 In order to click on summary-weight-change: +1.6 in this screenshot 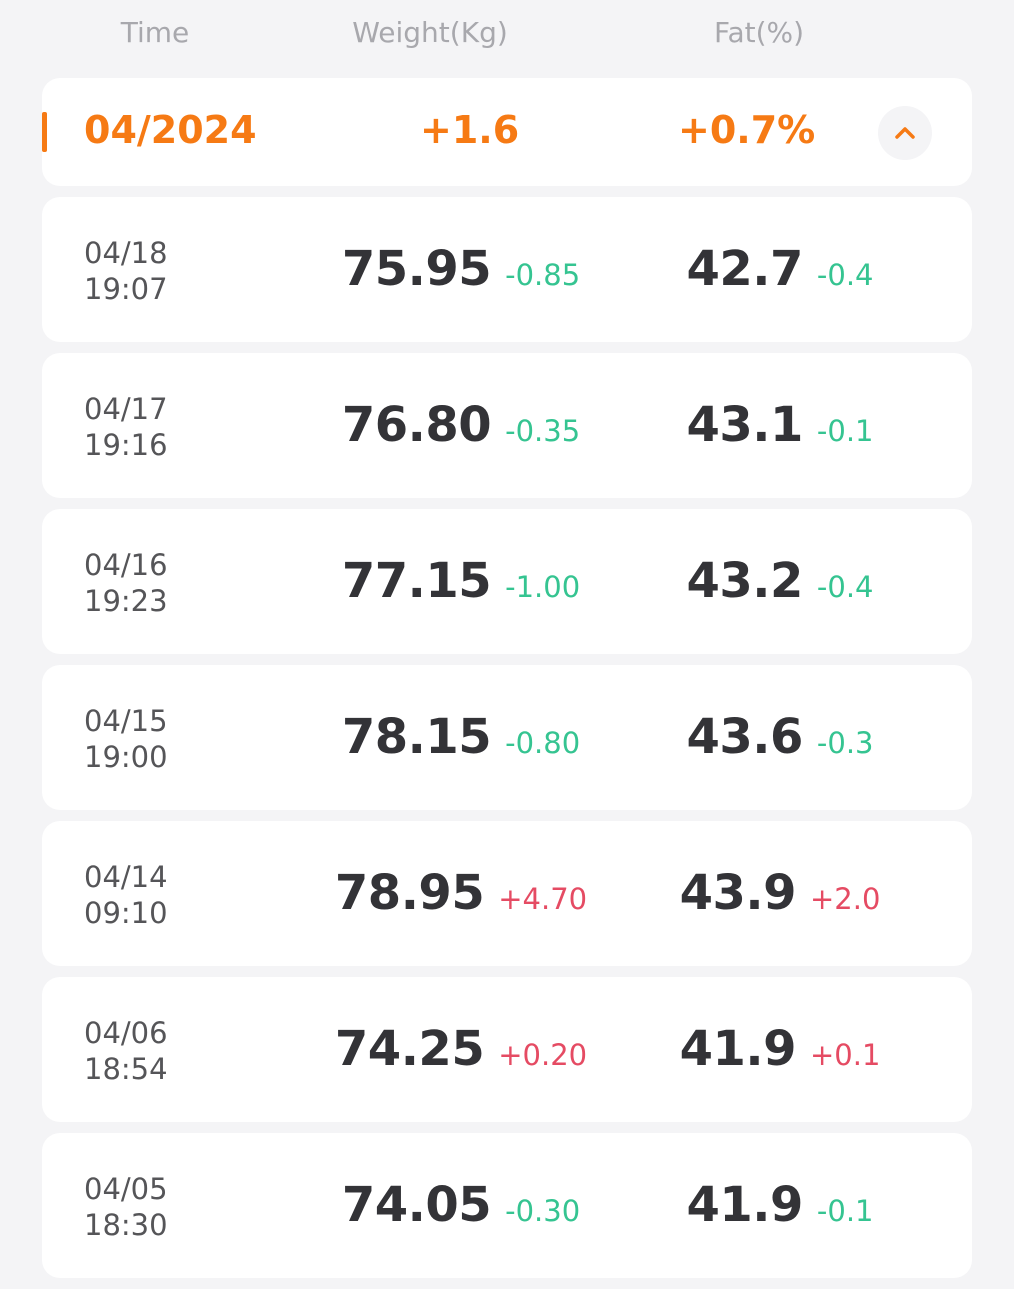, I will do `click(470, 130)`.